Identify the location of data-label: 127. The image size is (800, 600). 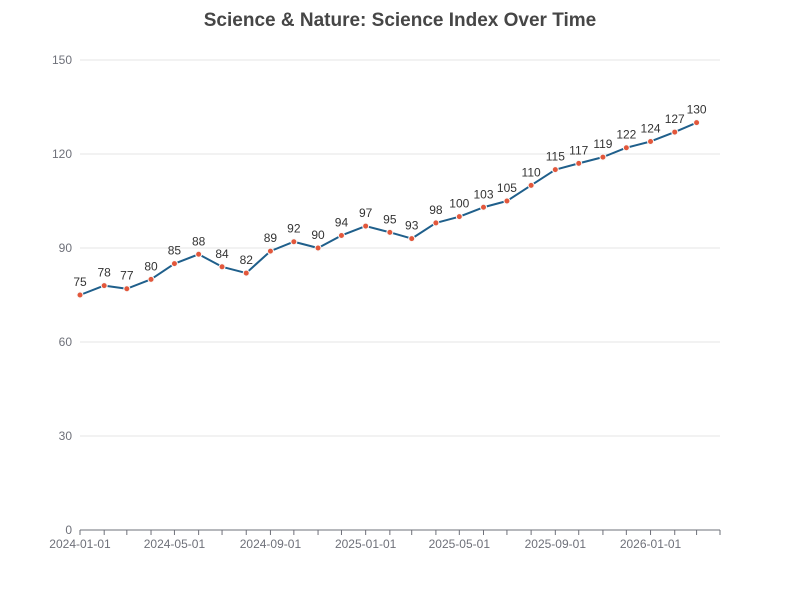
(675, 119).